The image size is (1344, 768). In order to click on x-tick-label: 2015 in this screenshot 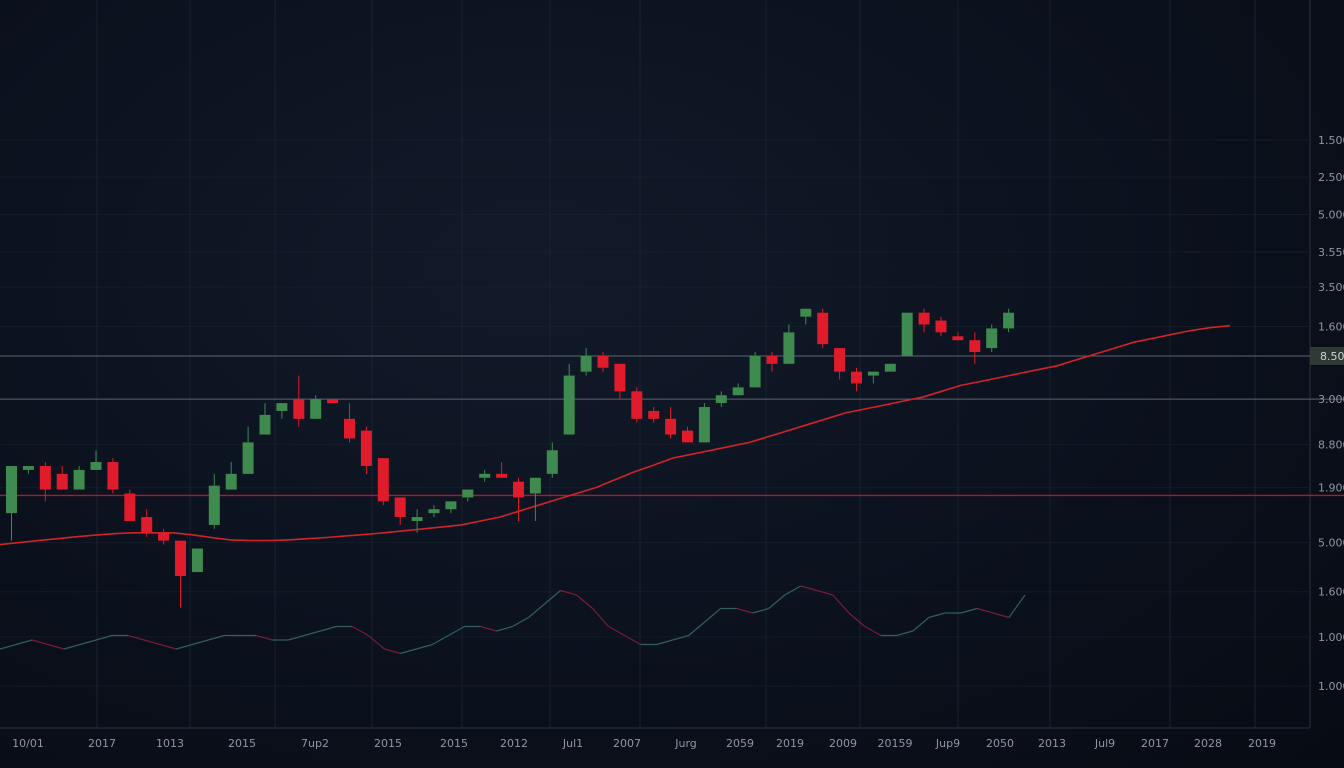, I will do `click(242, 743)`.